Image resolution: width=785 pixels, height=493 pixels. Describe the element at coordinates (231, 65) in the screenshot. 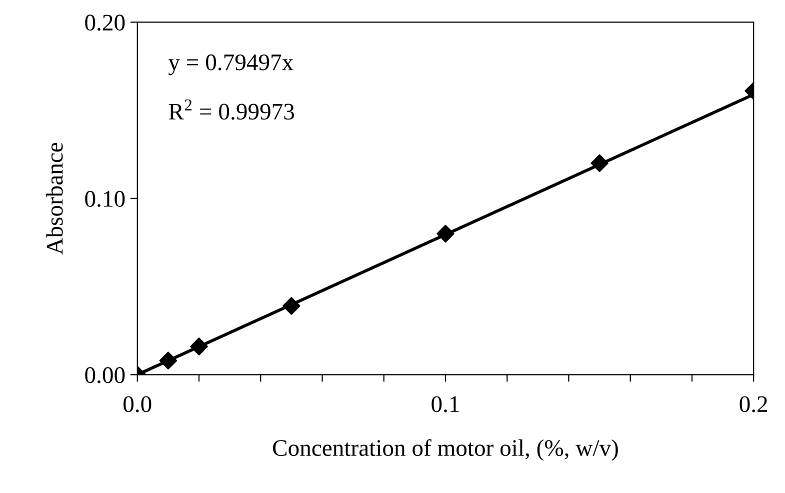

I see `annotation: y = 0.79497x` at that location.